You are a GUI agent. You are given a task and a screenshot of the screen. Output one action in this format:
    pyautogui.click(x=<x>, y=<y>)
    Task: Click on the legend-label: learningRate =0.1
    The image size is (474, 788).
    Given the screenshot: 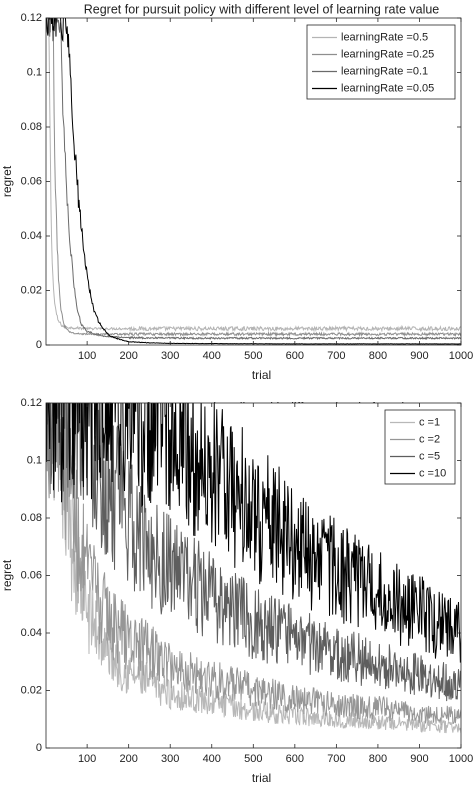 What is the action you would take?
    pyautogui.click(x=384, y=71)
    